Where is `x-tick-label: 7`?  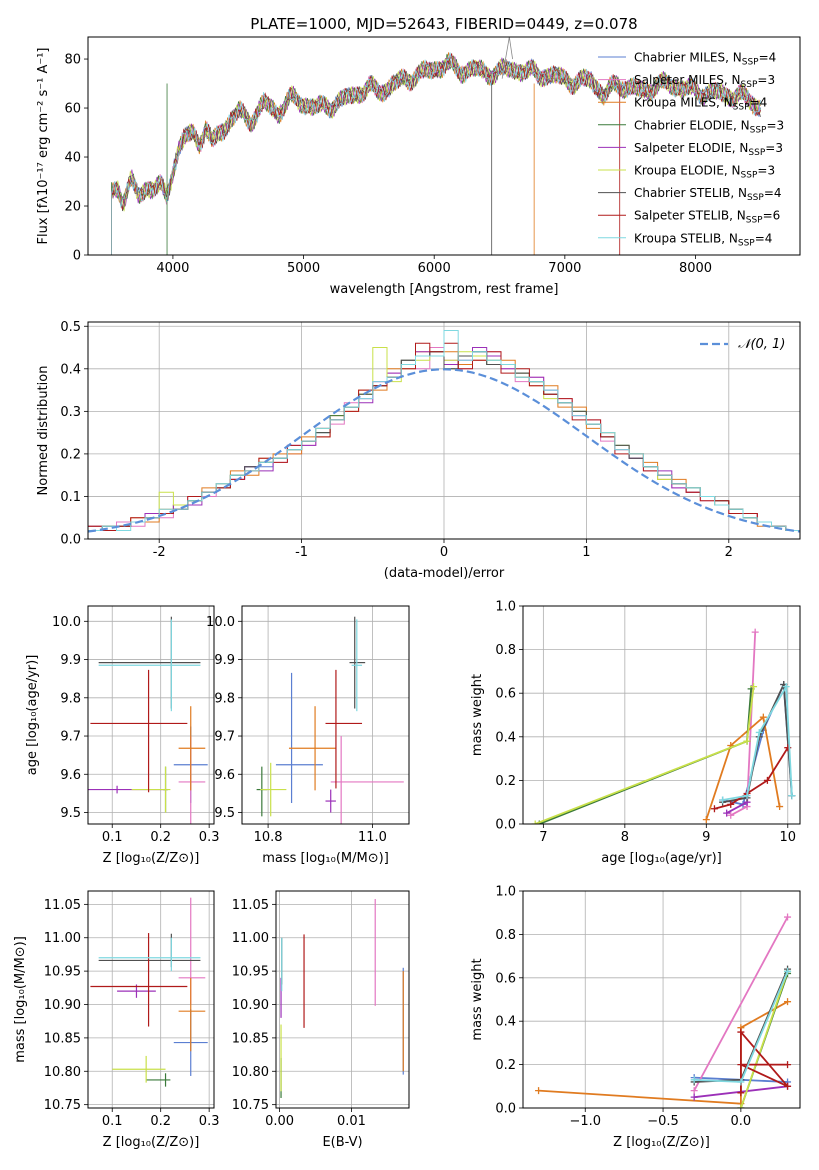 x-tick-label: 7 is located at coordinates (543, 837).